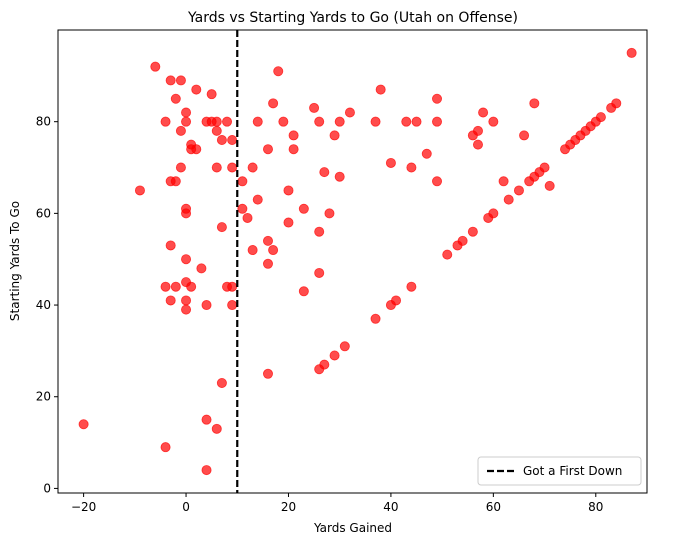 This screenshot has height=545, width=687. What do you see at coordinates (390, 507) in the screenshot?
I see `x-tick-label: 40` at bounding box center [390, 507].